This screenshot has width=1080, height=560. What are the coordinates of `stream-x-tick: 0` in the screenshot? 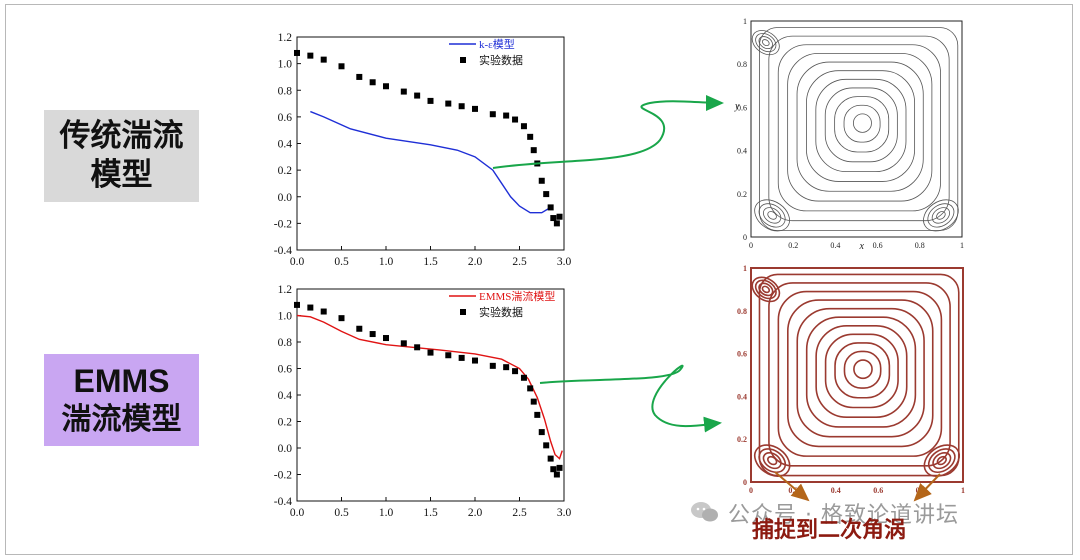 It's located at (751, 245).